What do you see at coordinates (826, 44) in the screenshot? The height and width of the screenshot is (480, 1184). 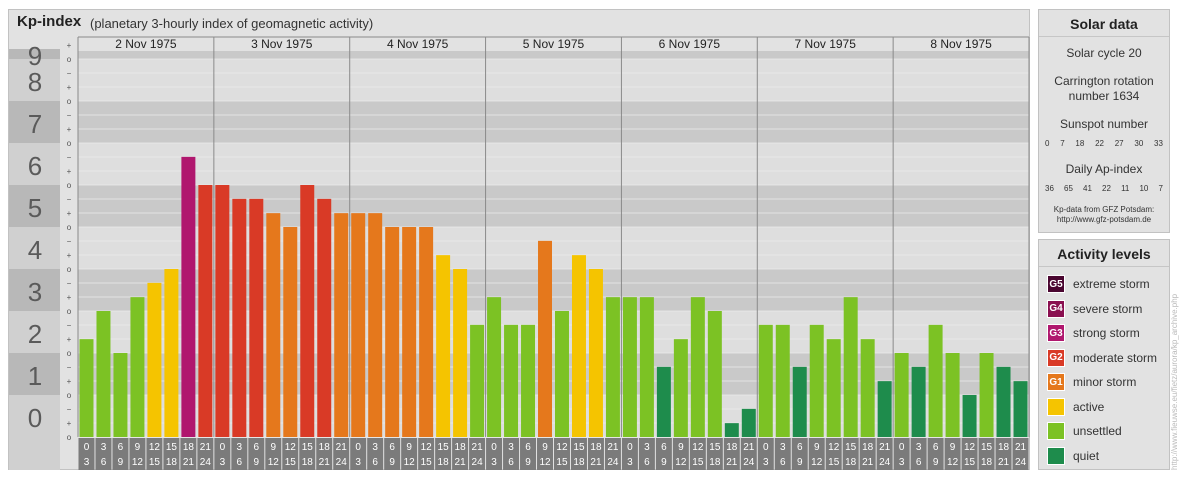 I see `day-label: 7 Nov 1975` at bounding box center [826, 44].